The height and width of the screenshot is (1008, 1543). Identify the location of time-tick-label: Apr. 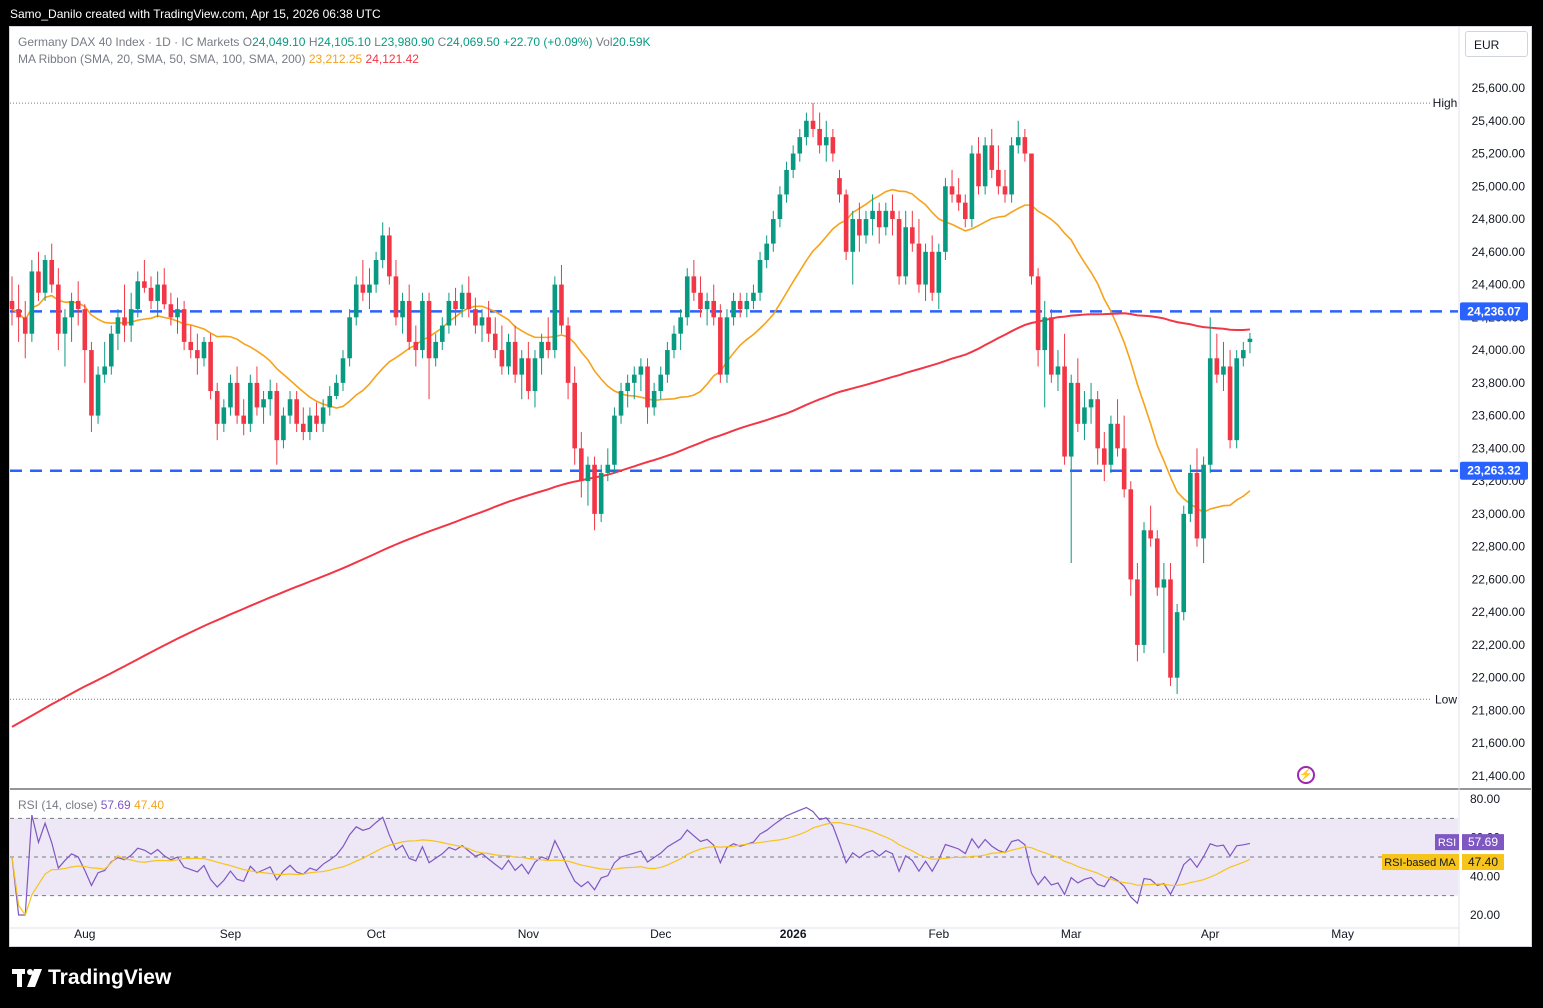
(1210, 934).